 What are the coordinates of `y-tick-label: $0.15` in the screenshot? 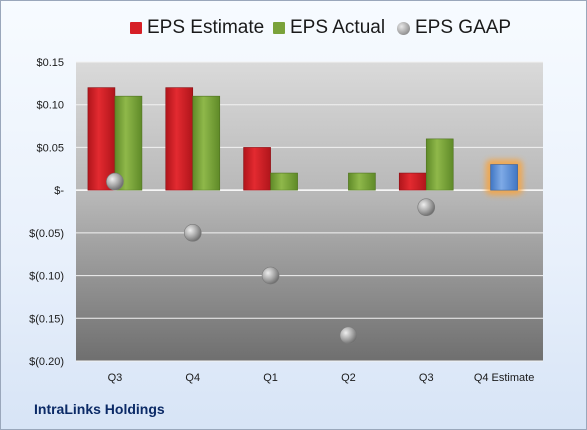 It's located at (50, 63).